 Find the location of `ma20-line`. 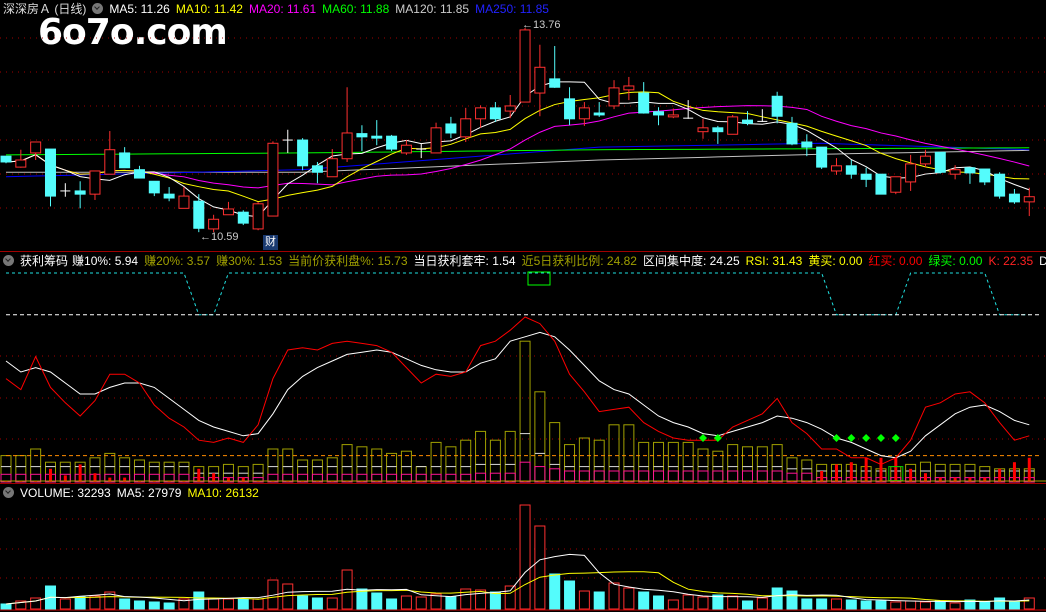

ma20-line is located at coordinates (517, 147).